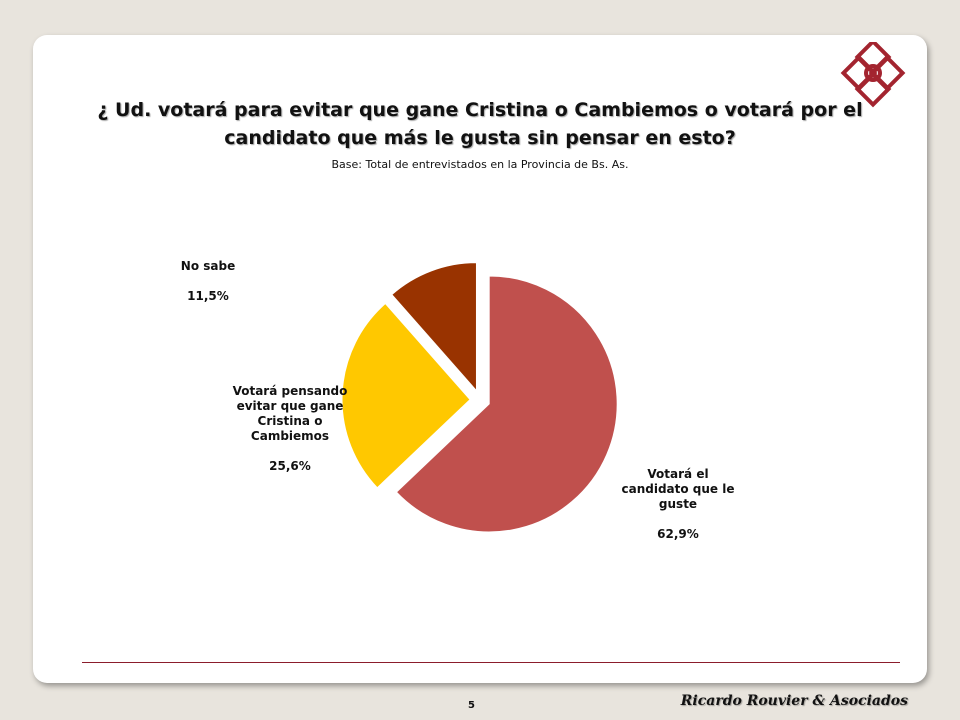 This screenshot has width=960, height=720. What do you see at coordinates (491, 662) in the screenshot?
I see `footer-divider` at bounding box center [491, 662].